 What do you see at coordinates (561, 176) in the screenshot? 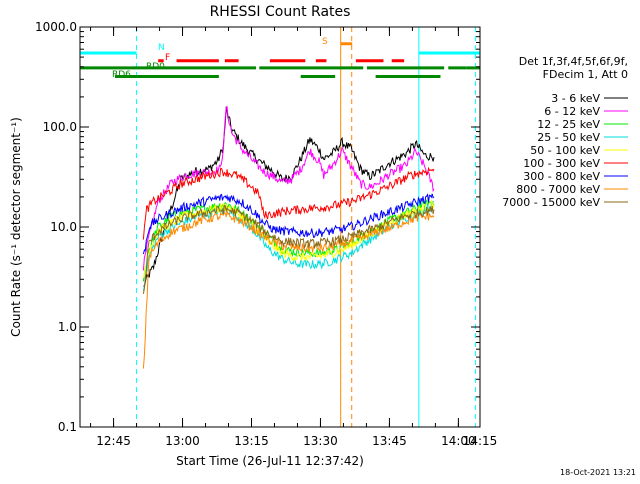
I see `legend-entry-label: 300 - 800 keV` at bounding box center [561, 176].